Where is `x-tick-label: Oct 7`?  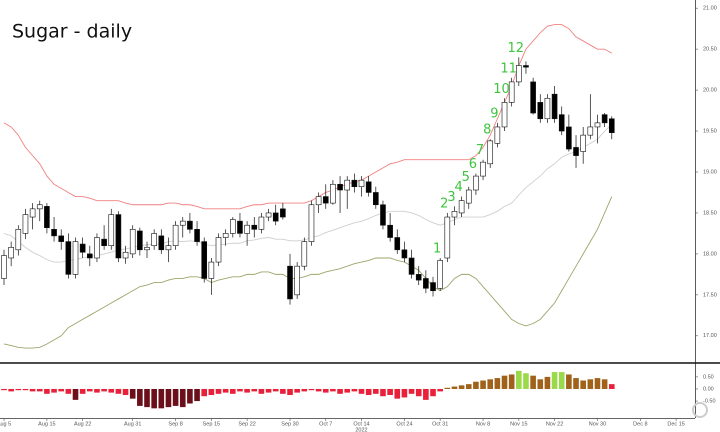
x-tick-label: Oct 7 is located at coordinates (325, 424).